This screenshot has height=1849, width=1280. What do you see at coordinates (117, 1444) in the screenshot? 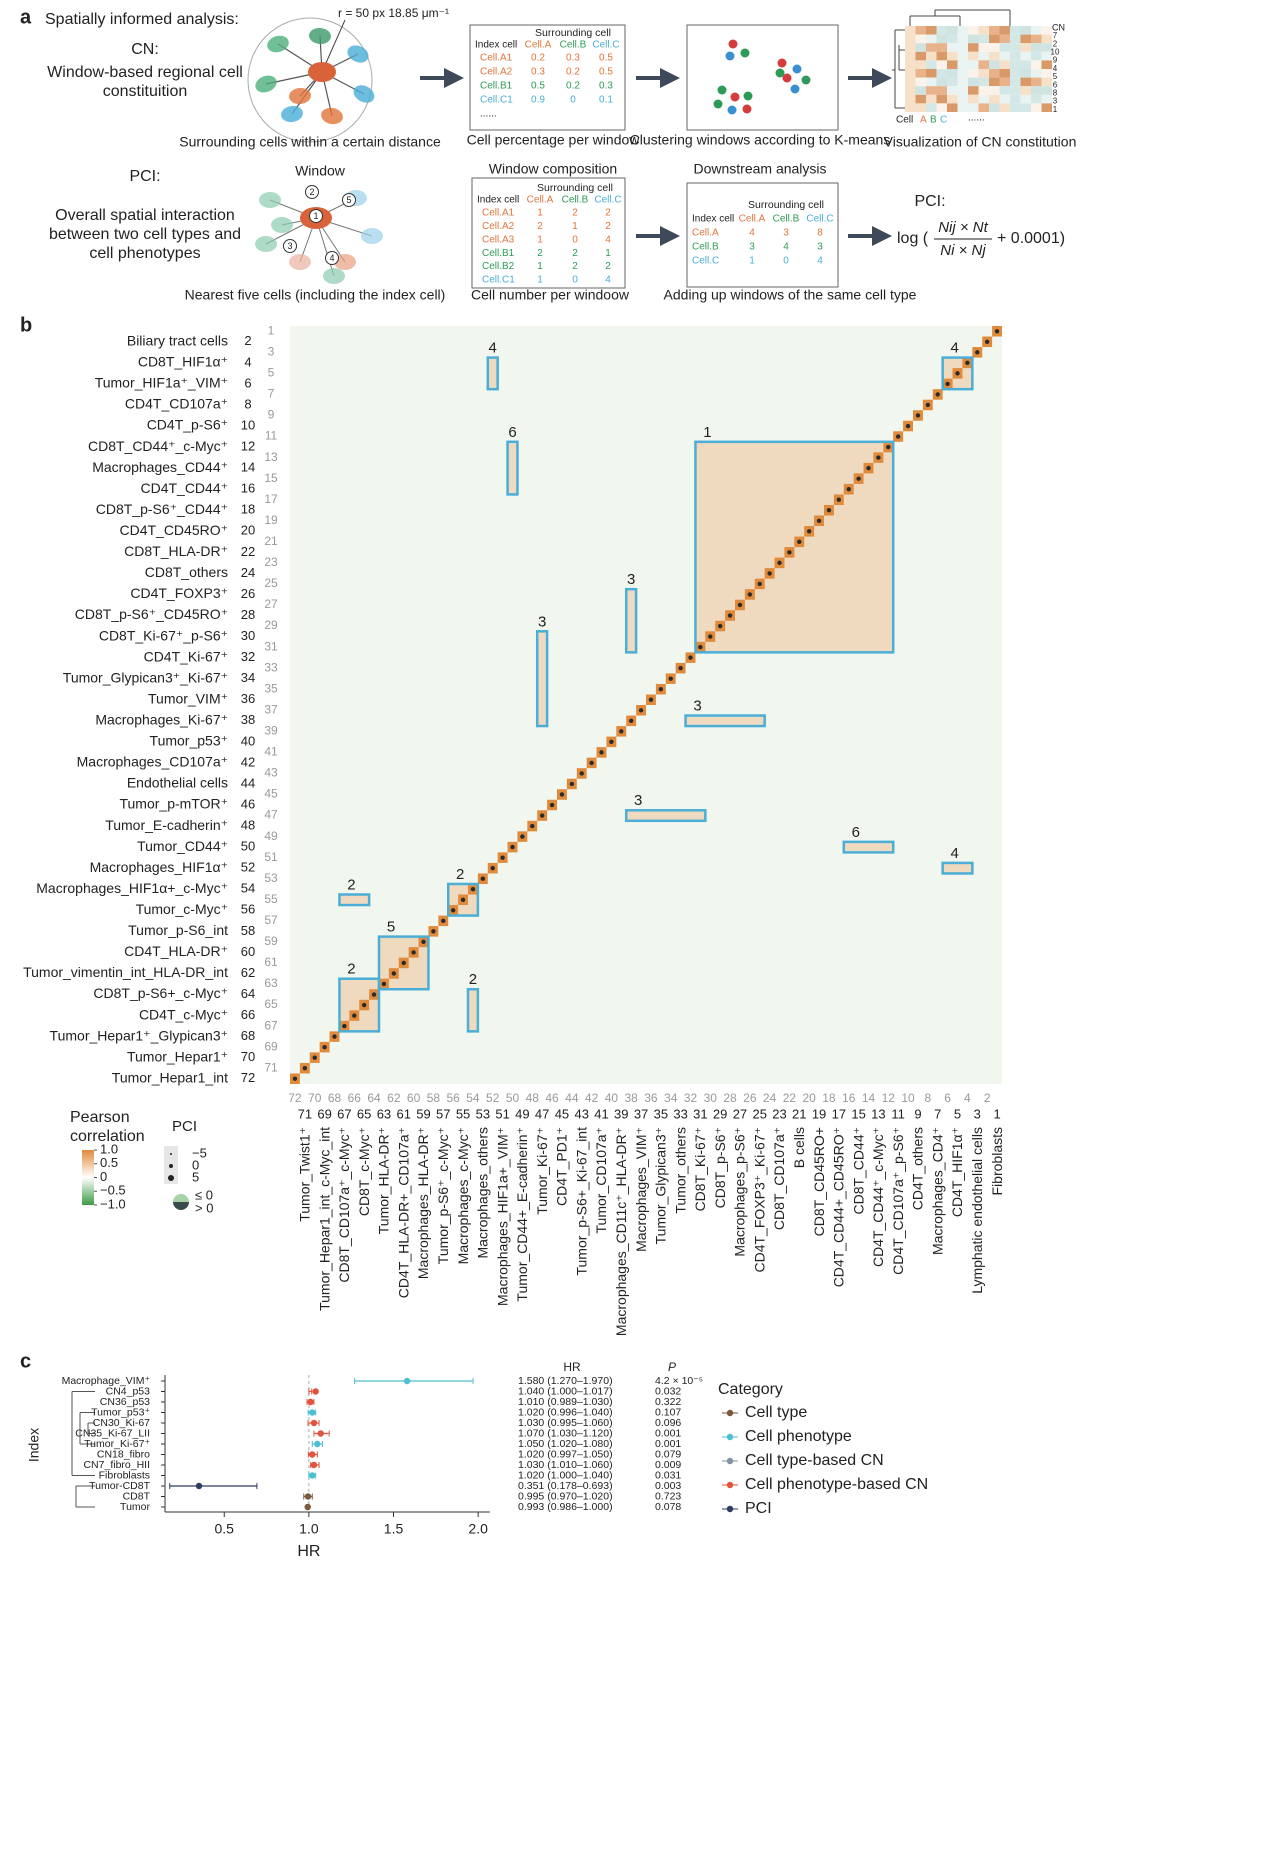
I see `row-label: Tumor_Ki-67⁺` at bounding box center [117, 1444].